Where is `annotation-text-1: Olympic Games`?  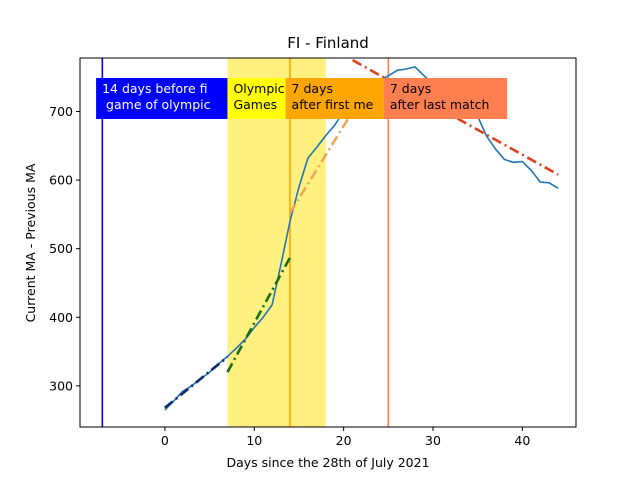
annotation-text-1: Olympic Games is located at coordinates (258, 96).